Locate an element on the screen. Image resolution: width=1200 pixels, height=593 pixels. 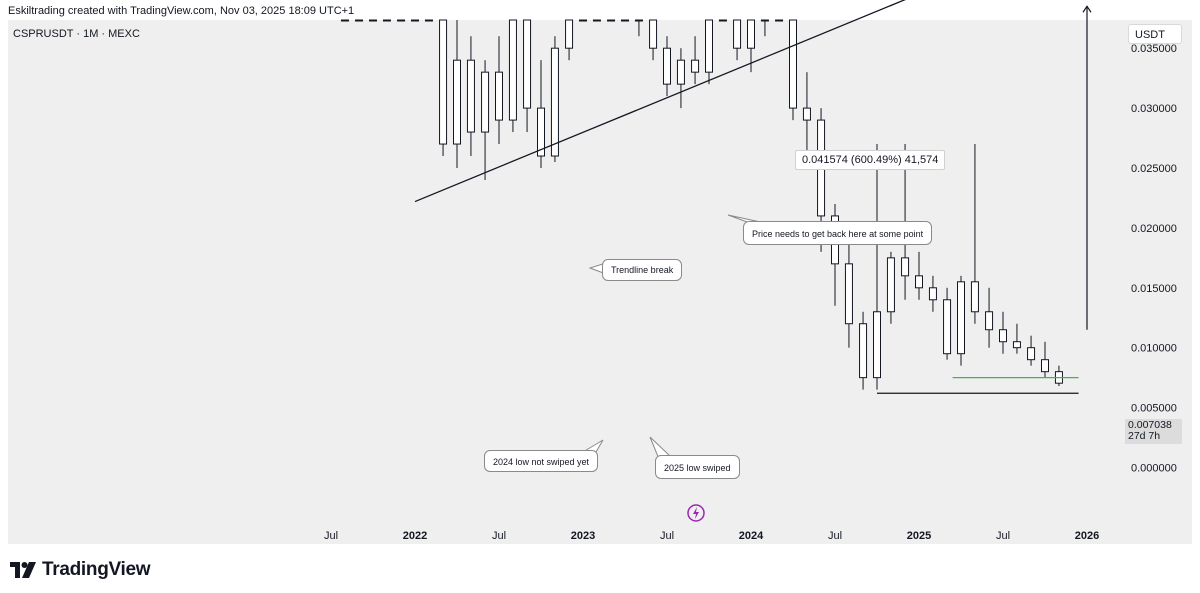
currency-button: USDT is located at coordinates (1155, 34).